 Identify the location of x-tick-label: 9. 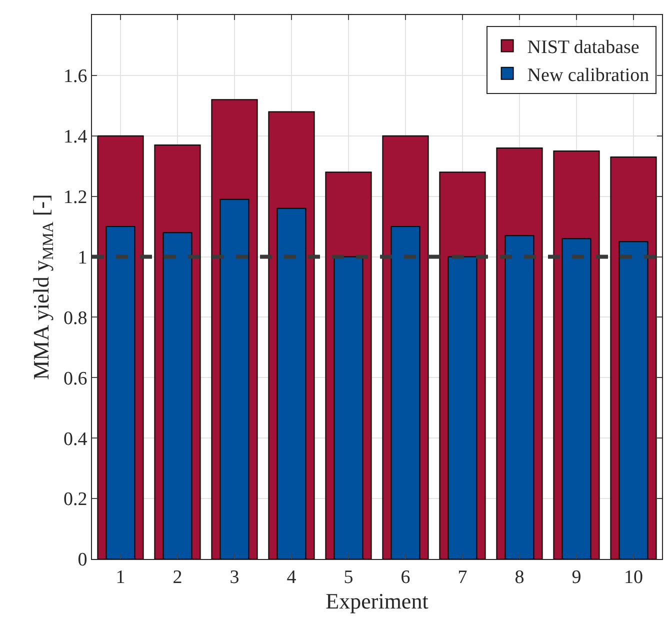
(577, 577).